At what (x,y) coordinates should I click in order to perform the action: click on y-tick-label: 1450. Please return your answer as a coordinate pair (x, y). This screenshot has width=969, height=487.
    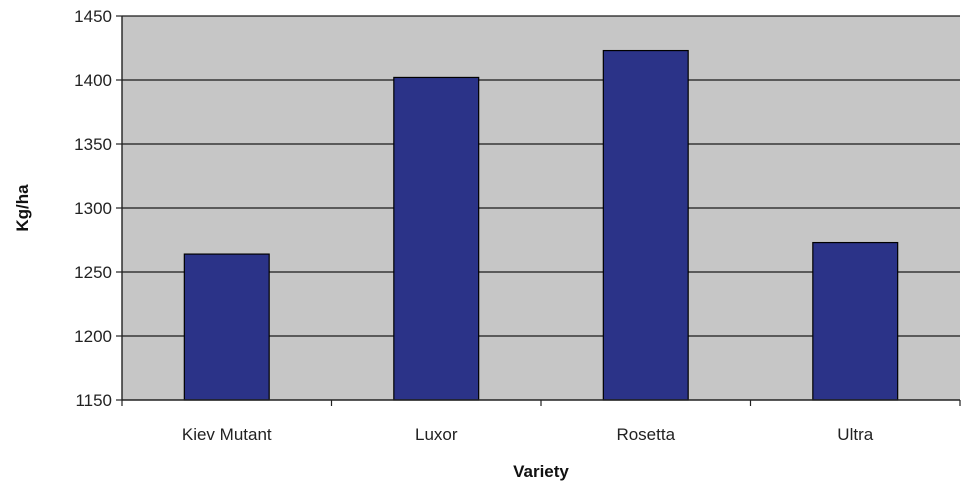
    Looking at the image, I should click on (93, 16).